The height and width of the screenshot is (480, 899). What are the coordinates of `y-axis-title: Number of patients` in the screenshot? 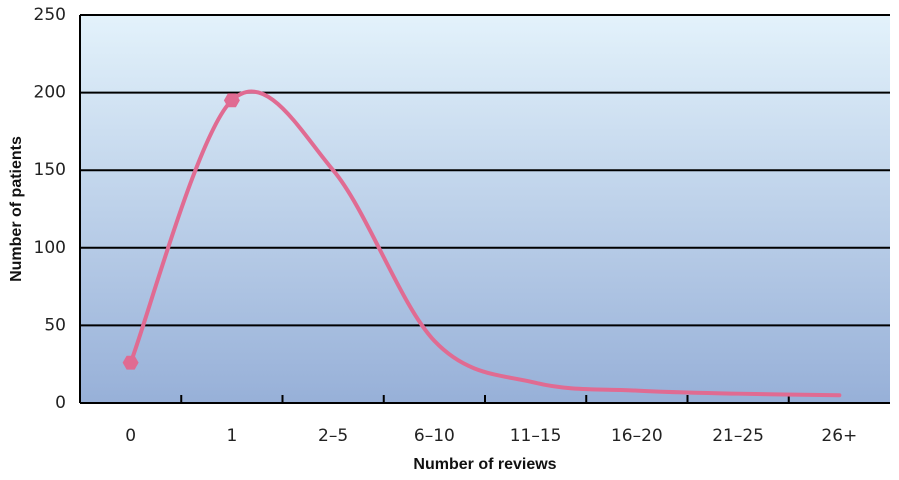 It's located at (16, 209).